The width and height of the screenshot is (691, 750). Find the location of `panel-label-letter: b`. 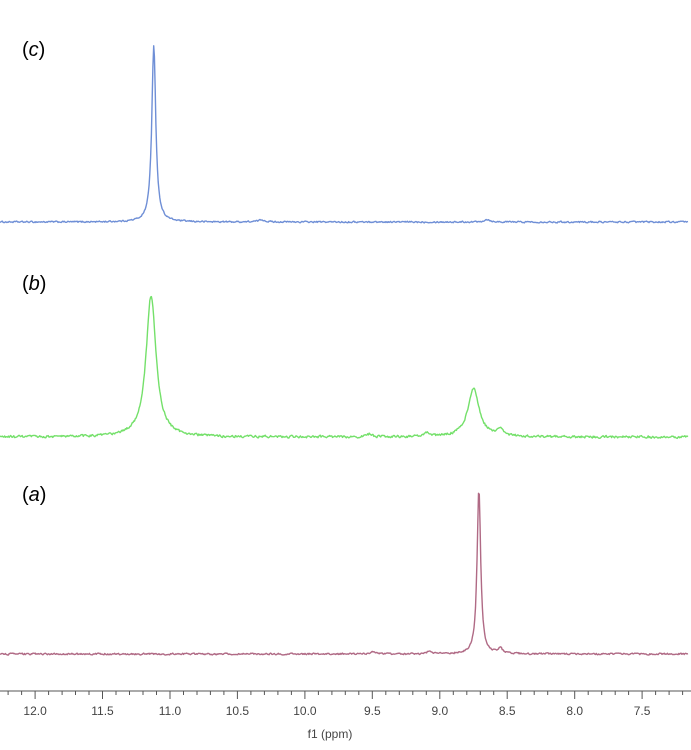

panel-label-letter: b is located at coordinates (34, 284).